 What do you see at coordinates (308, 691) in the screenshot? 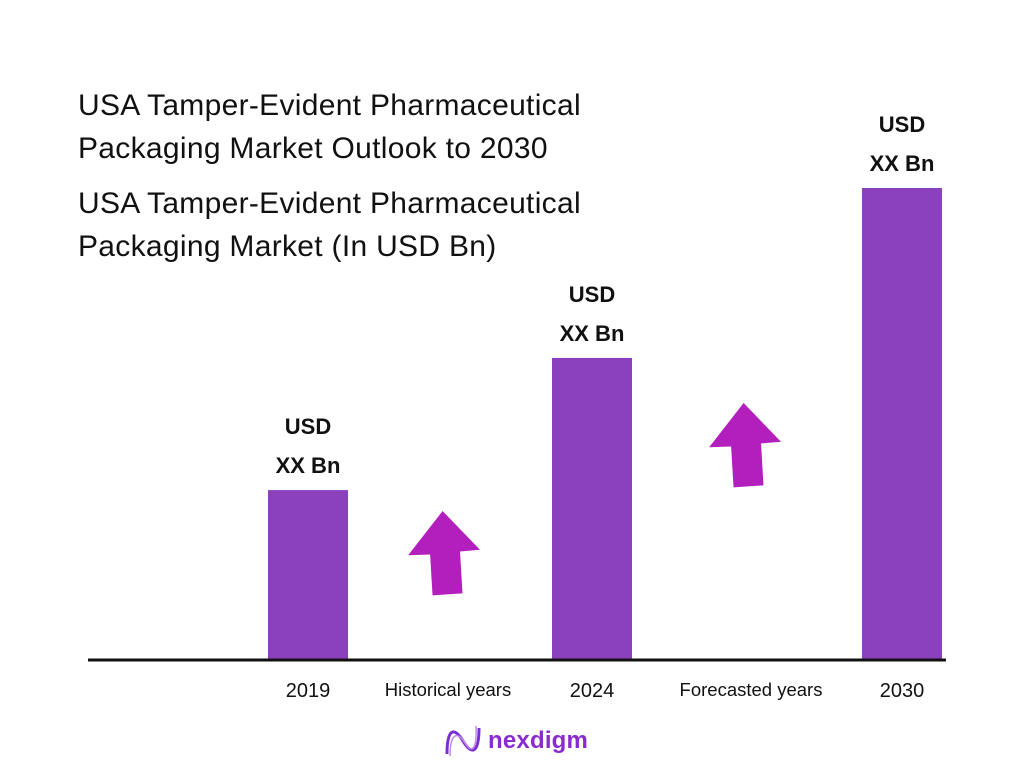
I see `x-tick-label: 2019` at bounding box center [308, 691].